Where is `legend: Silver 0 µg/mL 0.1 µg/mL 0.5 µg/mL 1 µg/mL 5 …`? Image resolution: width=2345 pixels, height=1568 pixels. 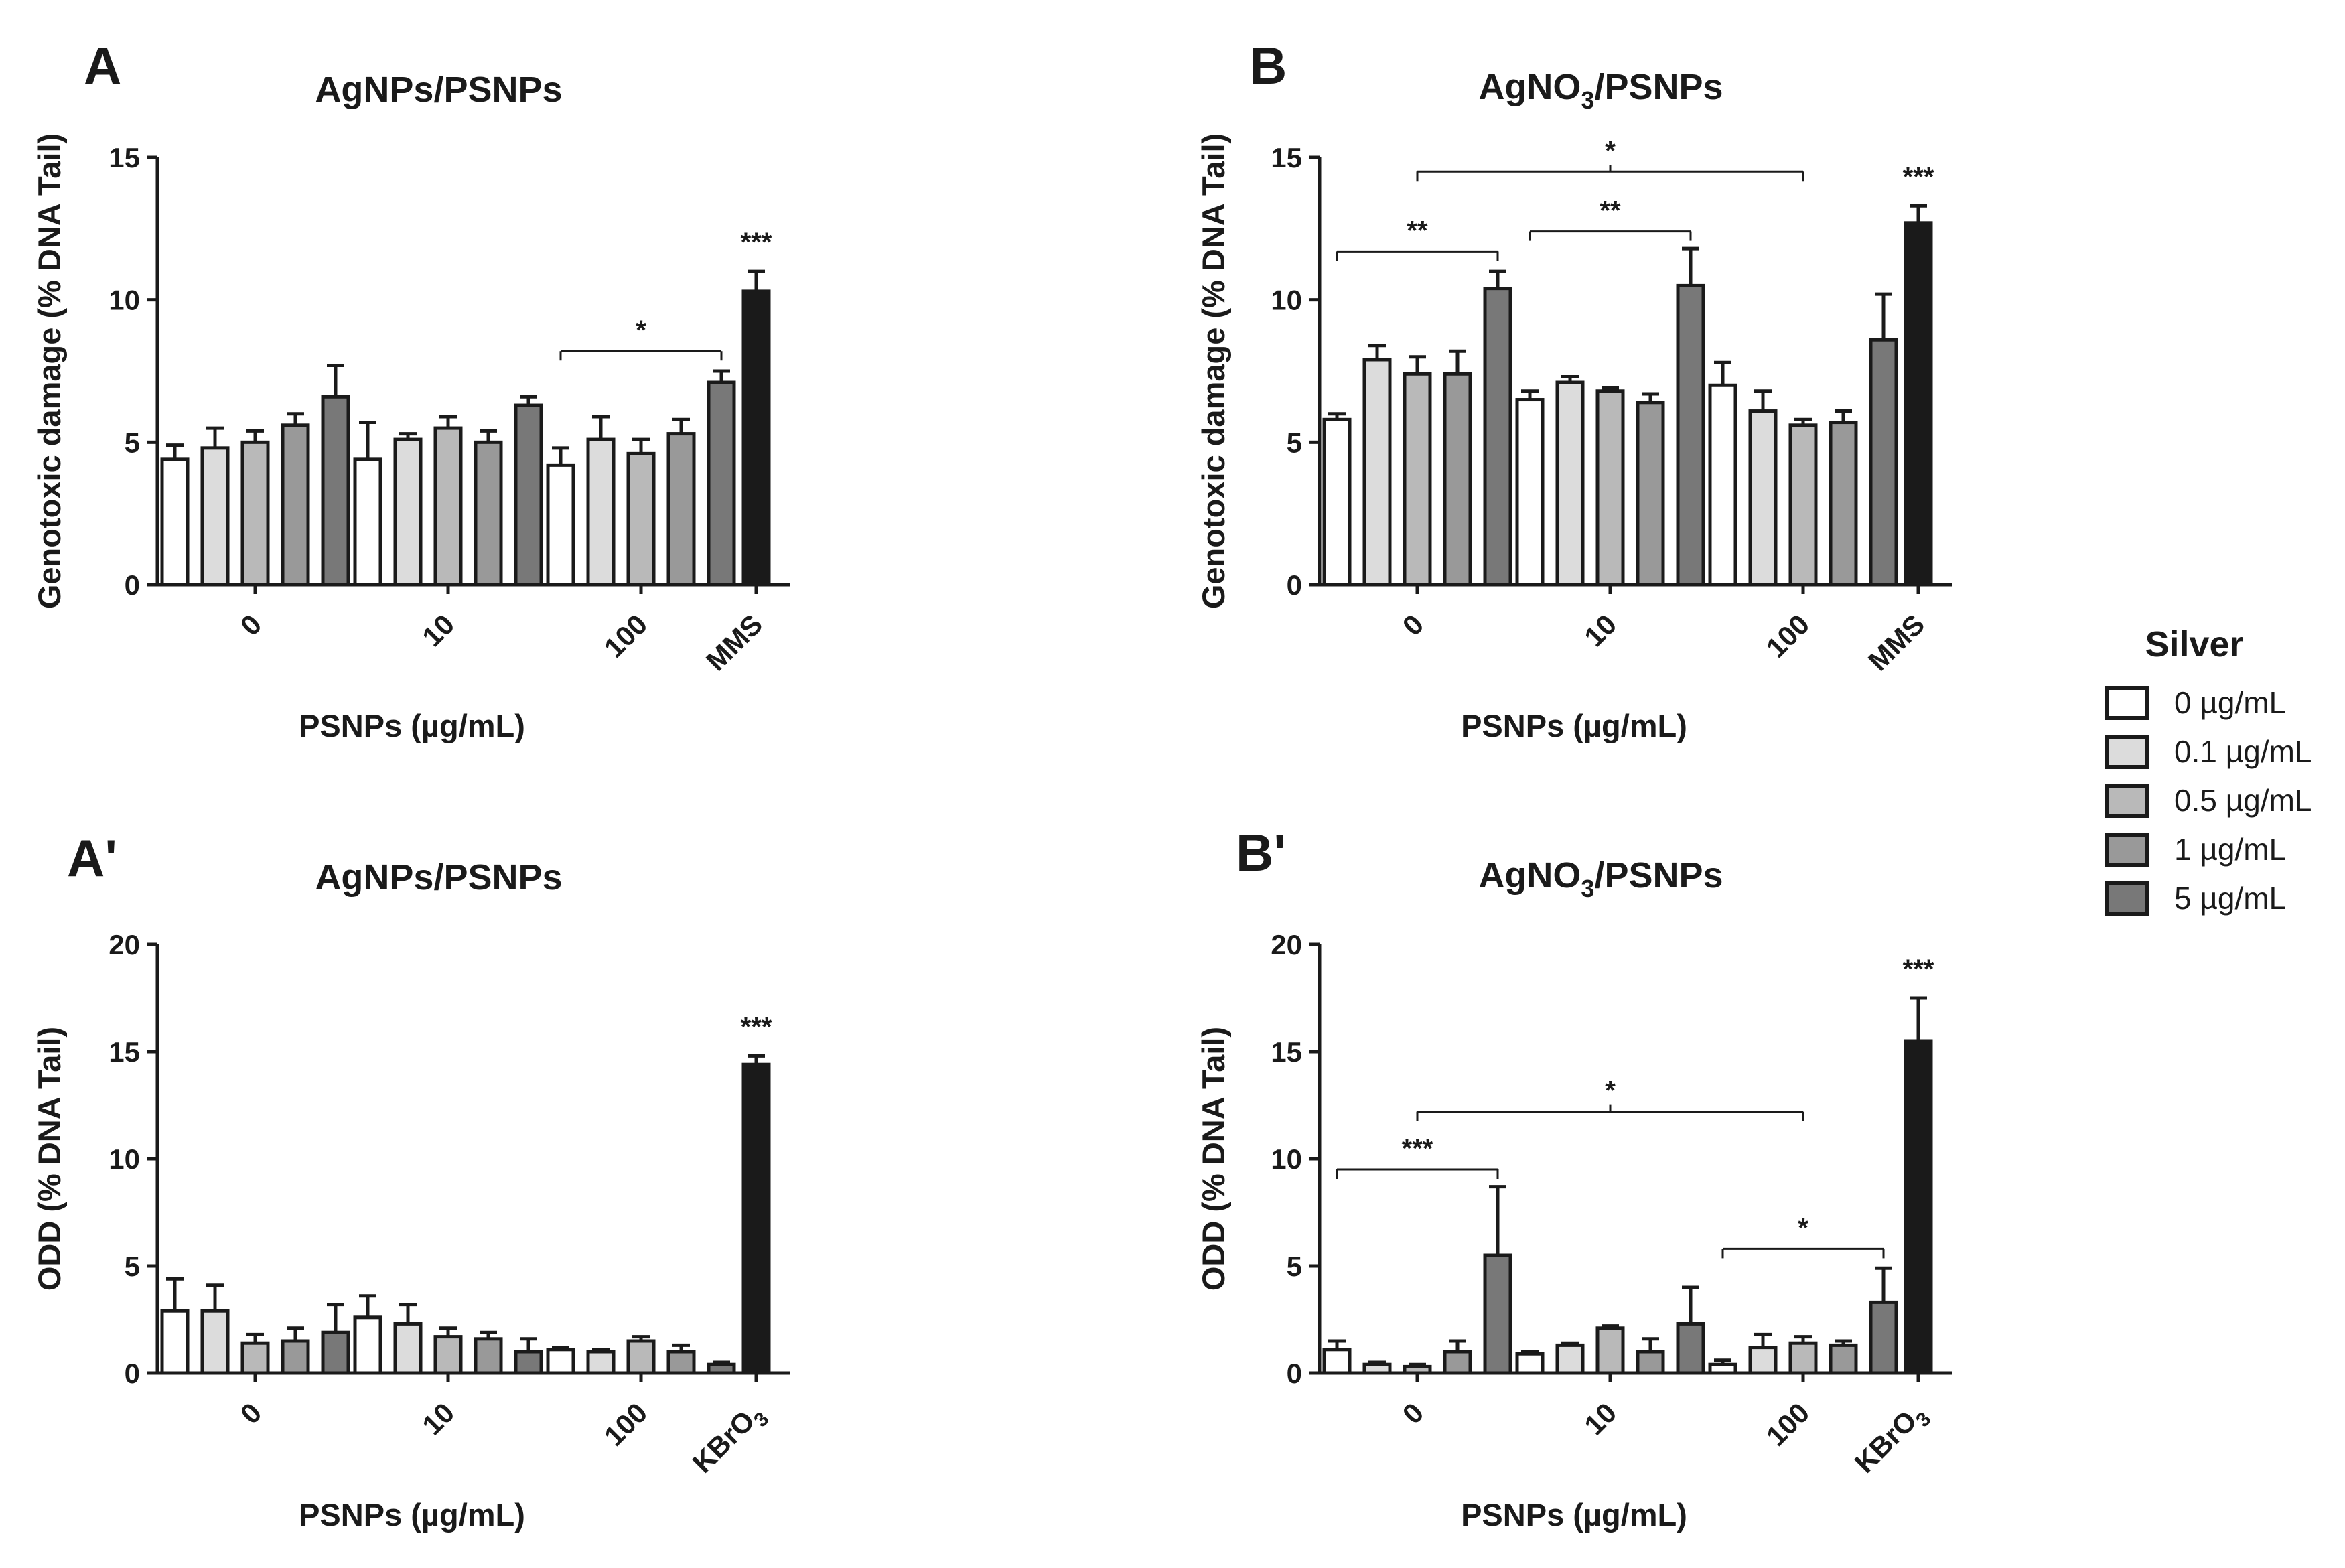 legend: Silver 0 µg/mL 0.1 µg/mL 0.5 µg/mL 1 µg/mL 5 … is located at coordinates (2208, 770).